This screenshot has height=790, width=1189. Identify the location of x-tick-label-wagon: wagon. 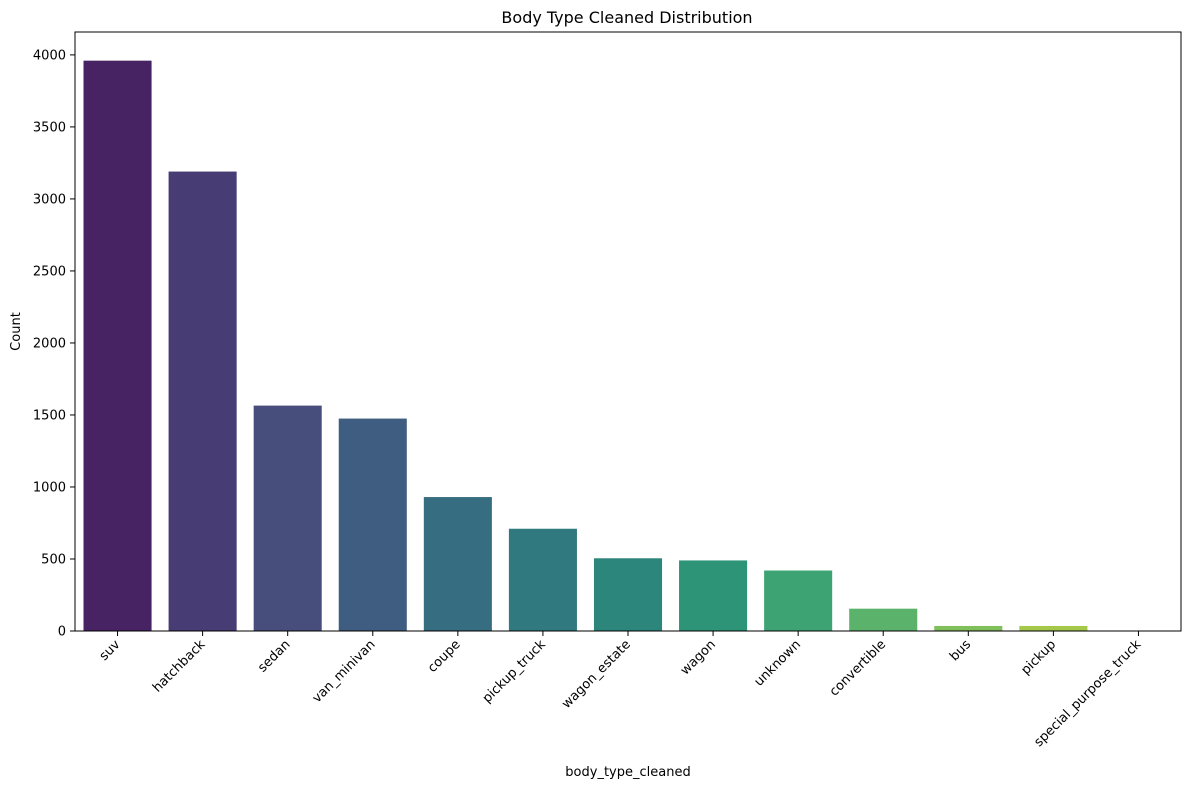
(698, 657).